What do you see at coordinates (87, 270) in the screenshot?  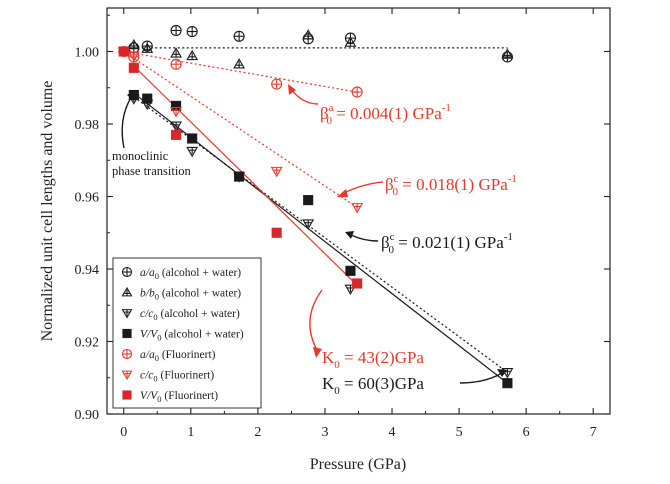 I see `y-tick-label: 0.94` at bounding box center [87, 270].